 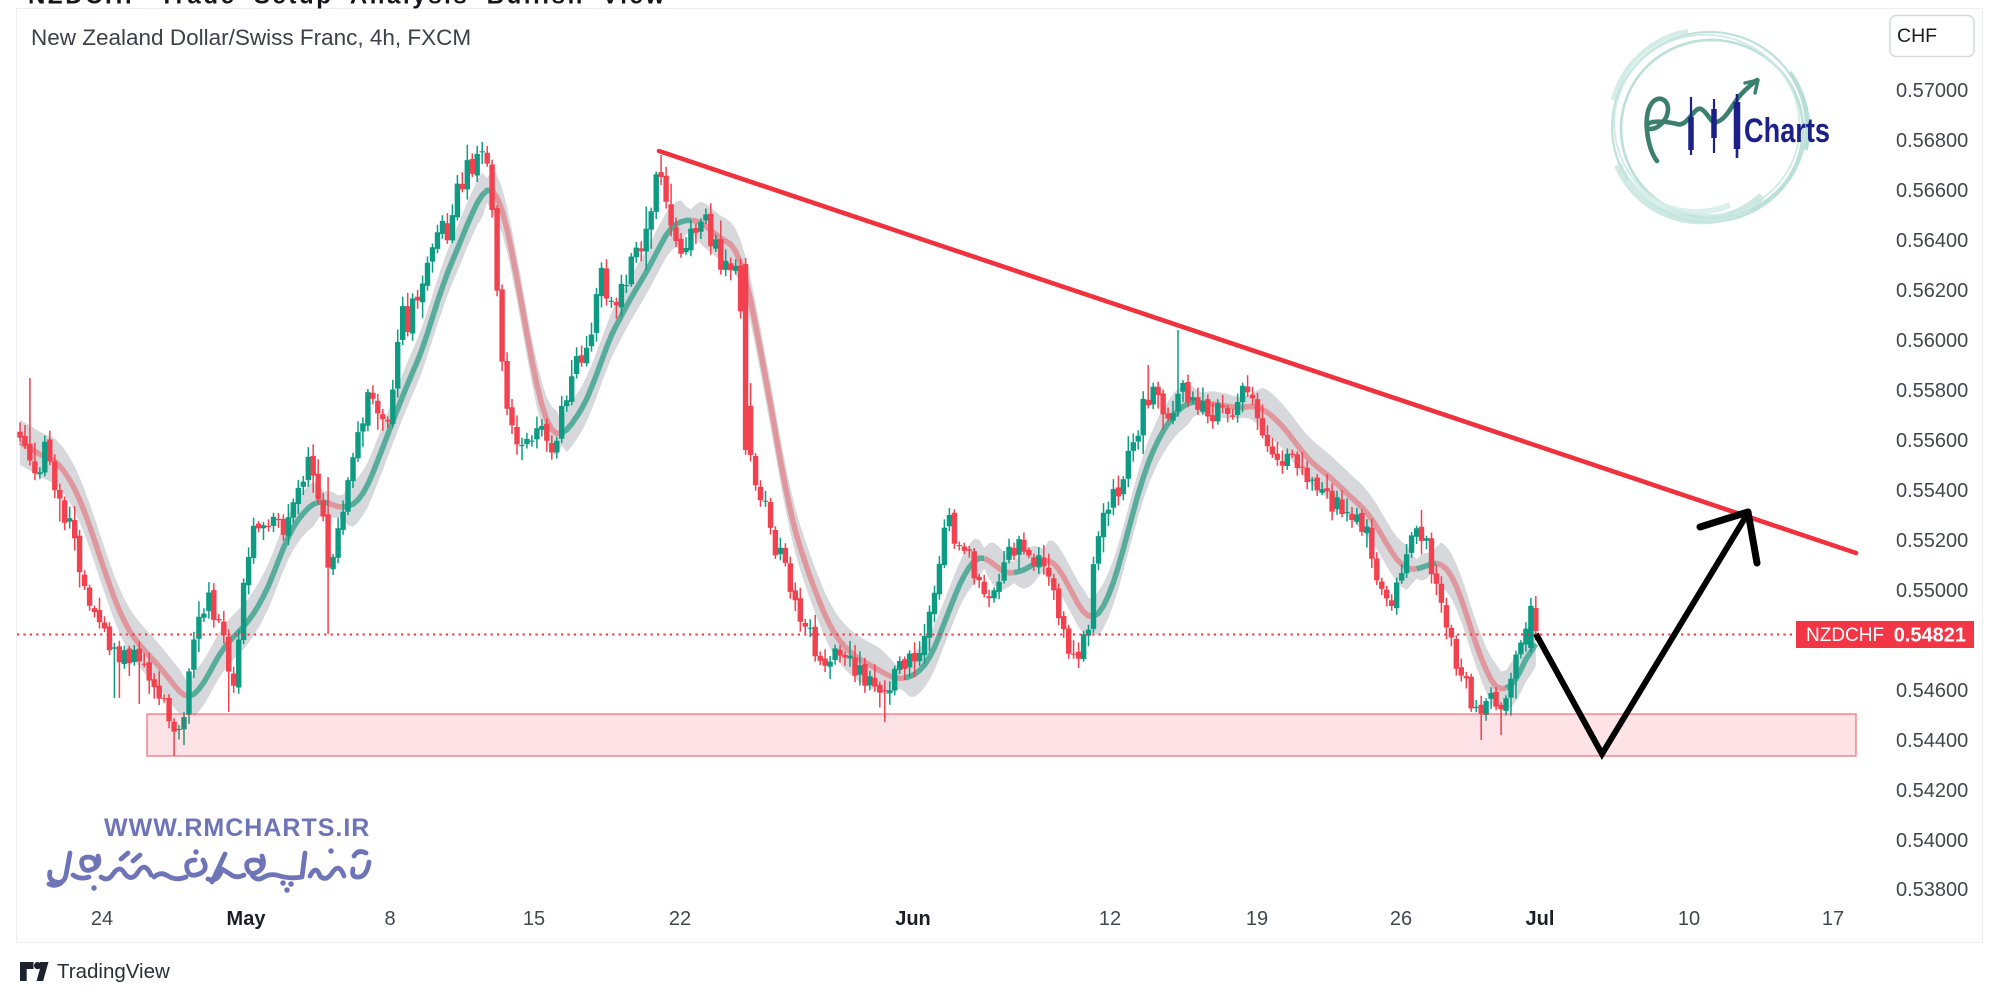 I want to click on svg-text: TradingView, so click(x=113, y=971).